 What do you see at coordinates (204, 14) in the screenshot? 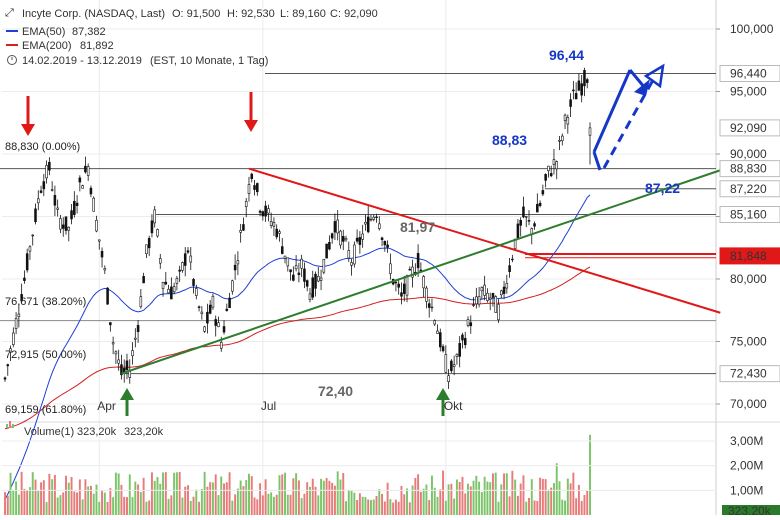
I see `ohlc-open-value: 91,500` at bounding box center [204, 14].